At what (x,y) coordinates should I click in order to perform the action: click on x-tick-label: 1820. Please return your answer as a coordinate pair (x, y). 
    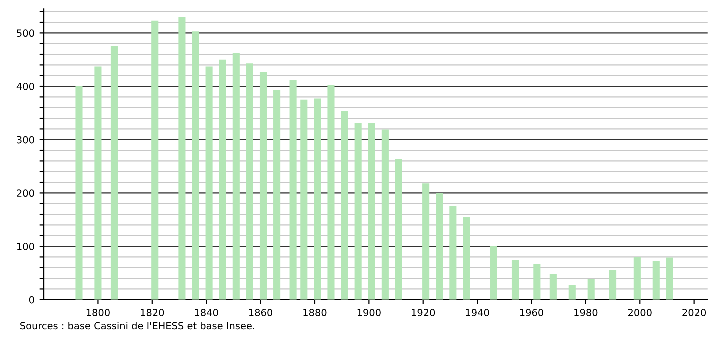
    Looking at the image, I should click on (152, 312).